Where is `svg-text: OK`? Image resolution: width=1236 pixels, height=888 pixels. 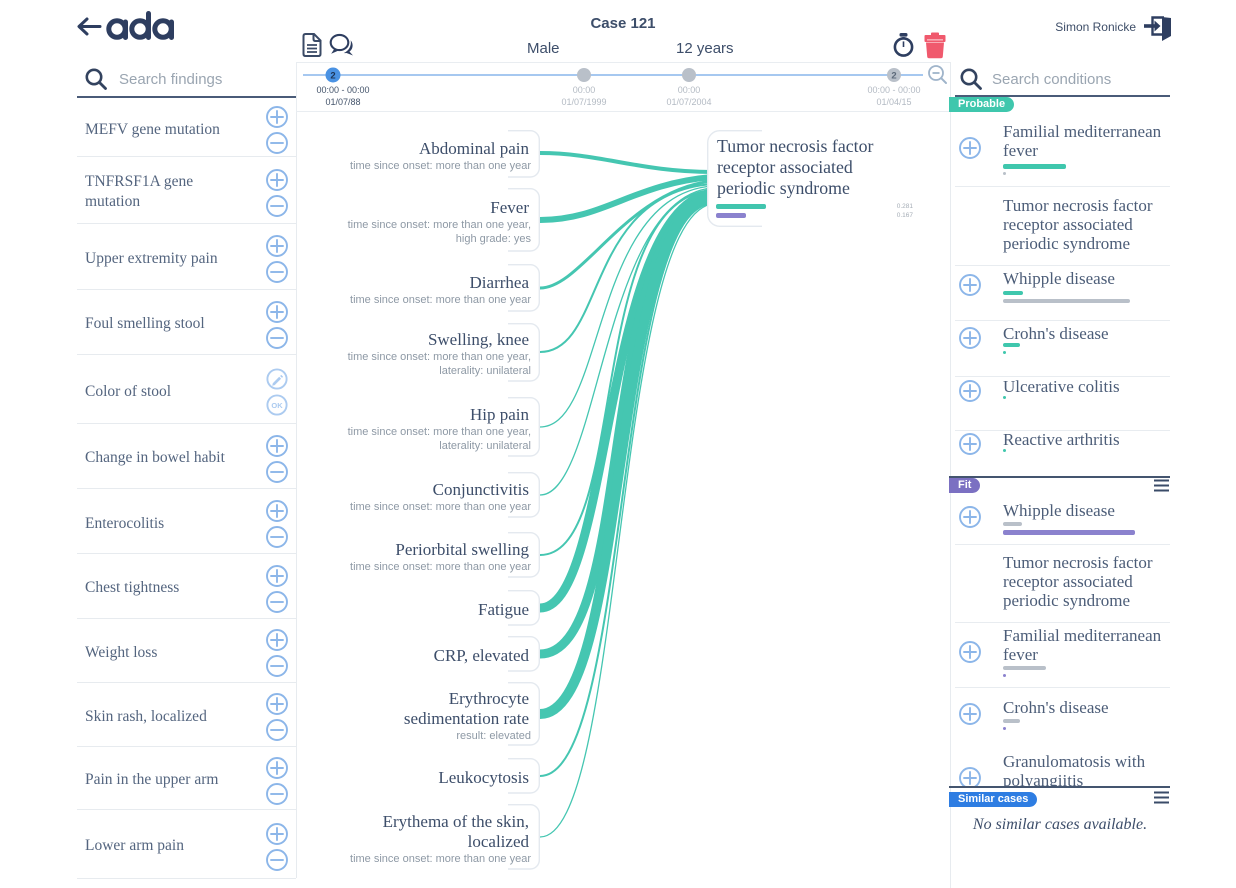 svg-text: OK is located at coordinates (277, 404).